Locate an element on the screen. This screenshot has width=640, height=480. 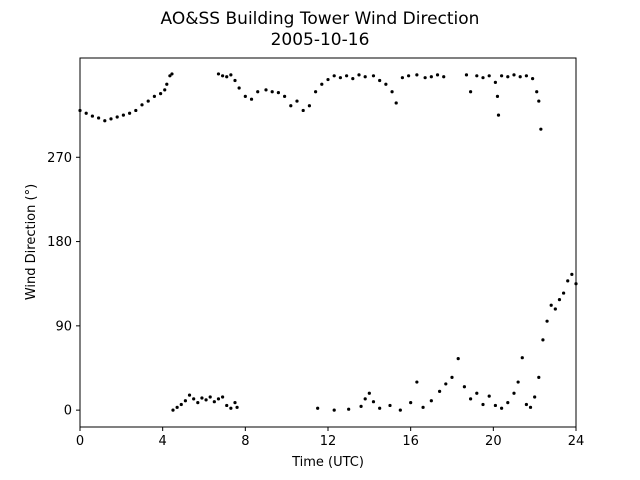
x-tick-label: 16 is located at coordinates (410, 441).